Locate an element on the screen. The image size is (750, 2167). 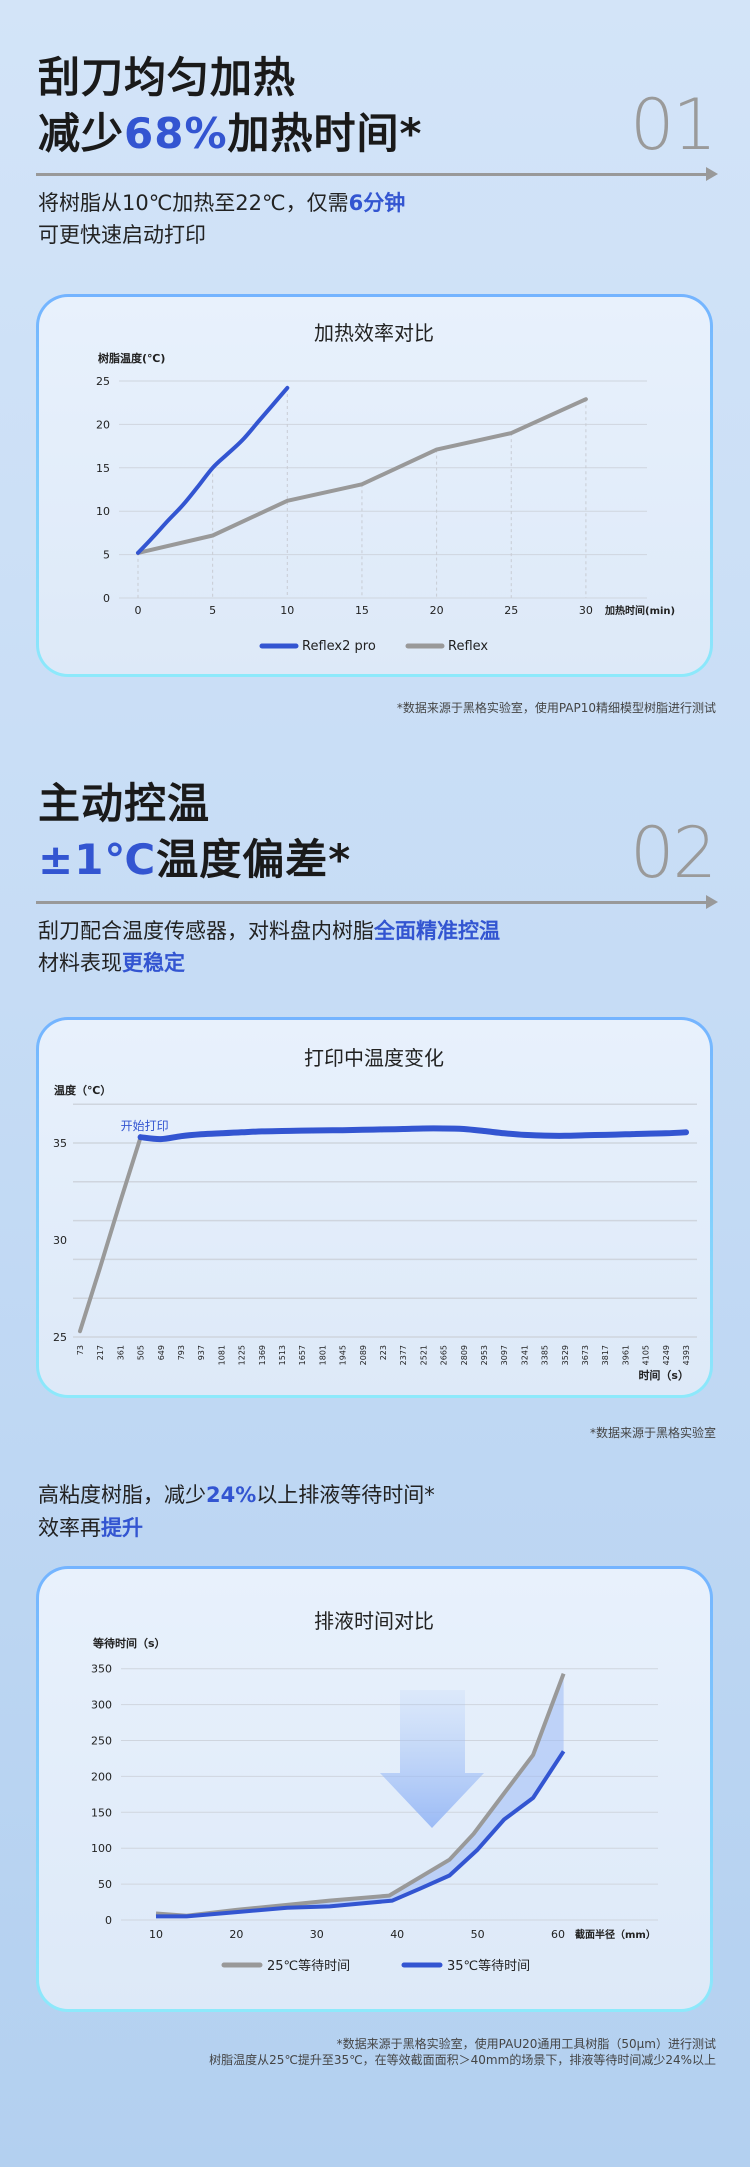
y-tick-label: 150 is located at coordinates (101, 1812).